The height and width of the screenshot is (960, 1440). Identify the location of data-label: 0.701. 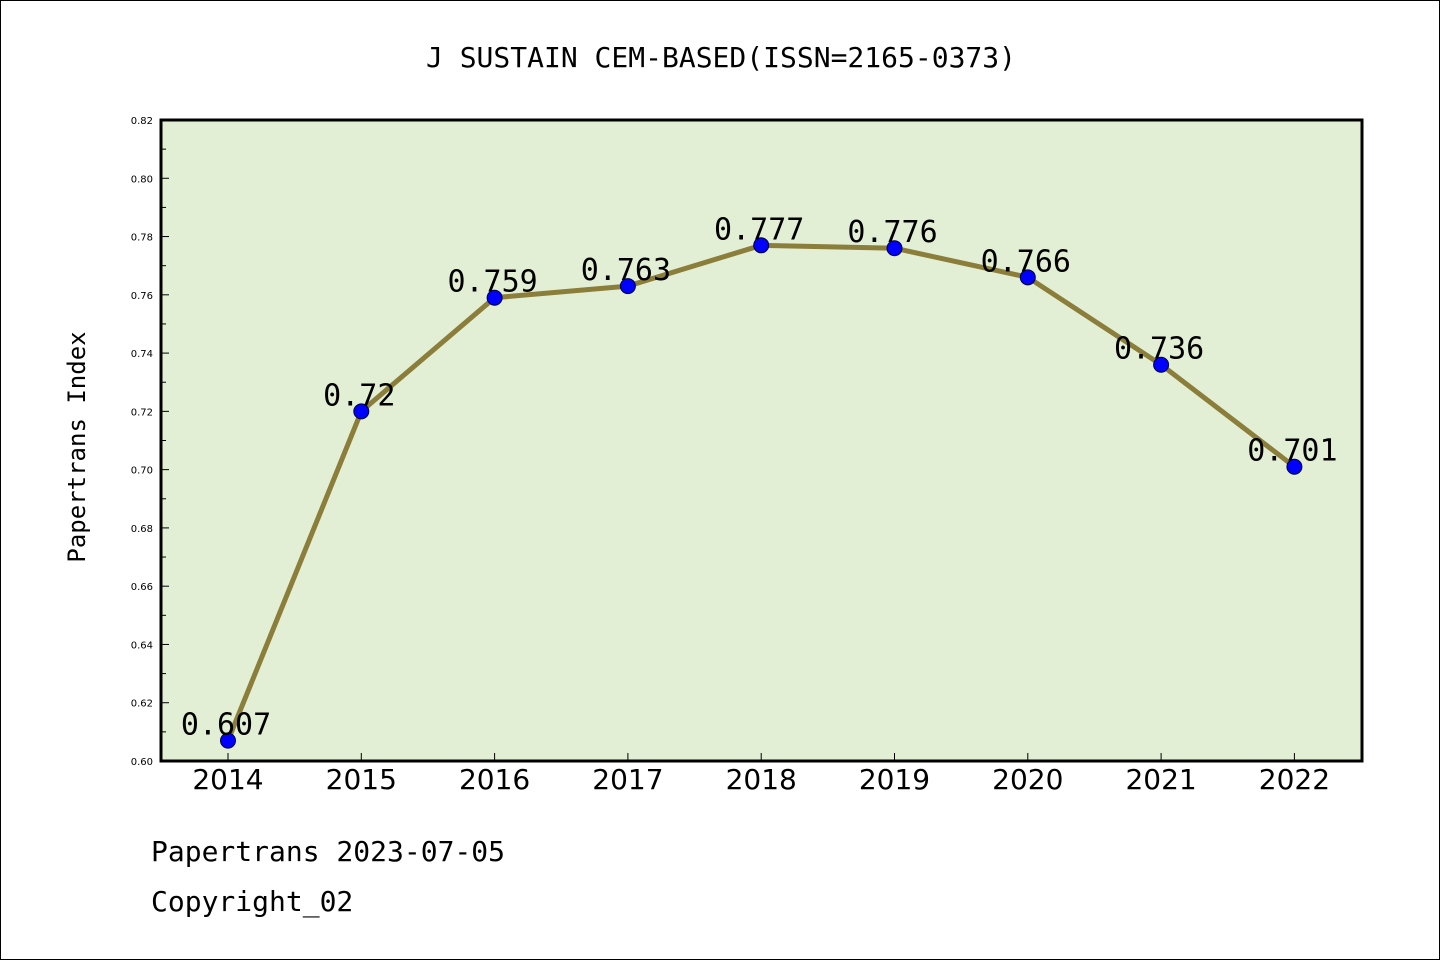
(1292, 451).